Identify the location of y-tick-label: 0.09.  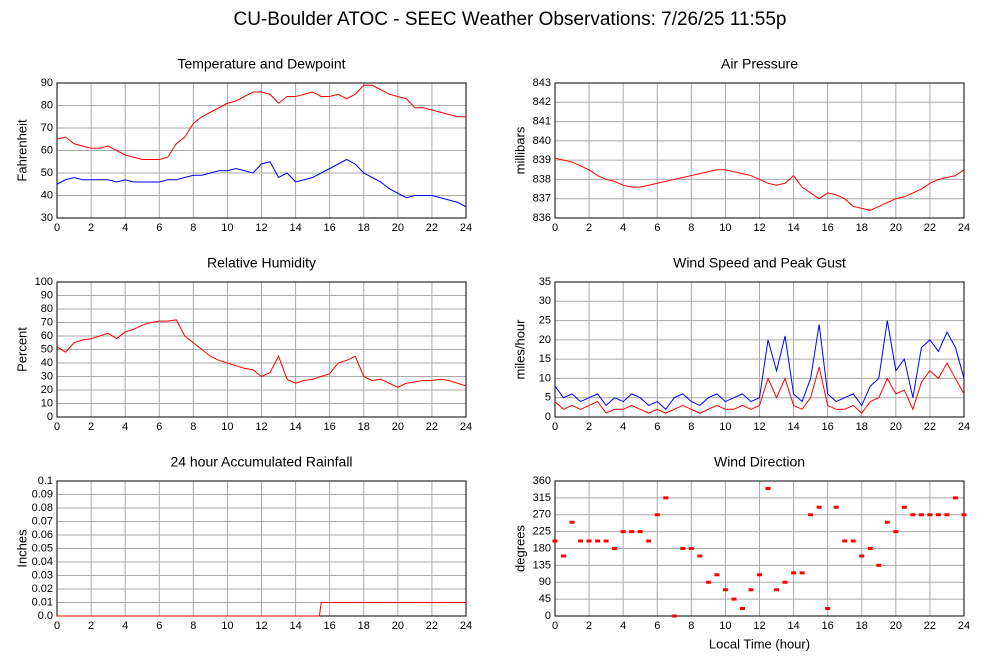
(42, 494).